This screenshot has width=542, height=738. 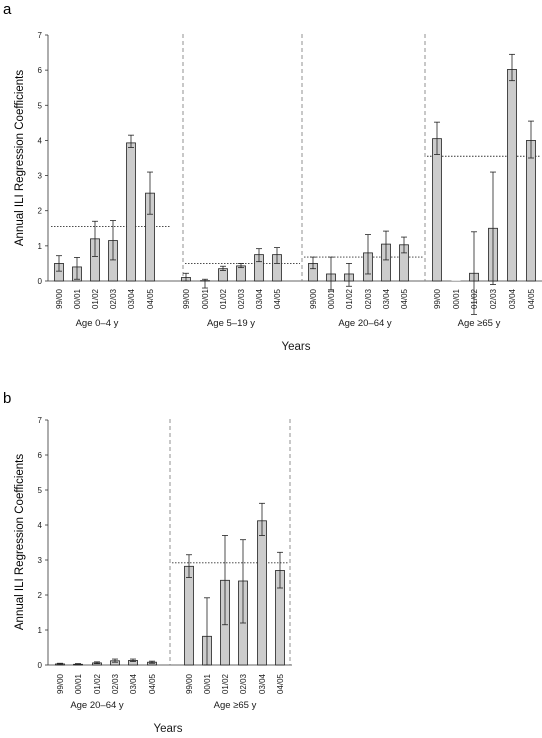 What do you see at coordinates (97, 323) in the screenshot?
I see `group-label: Age 0–4 y` at bounding box center [97, 323].